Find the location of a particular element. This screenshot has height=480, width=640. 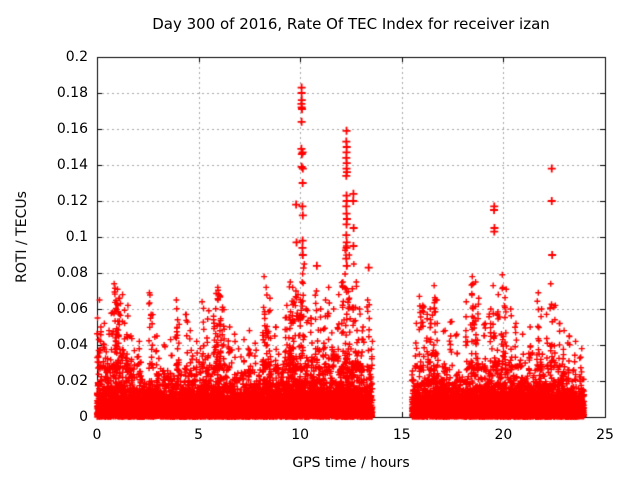

y-tick-label: 0.12 is located at coordinates (72, 201).